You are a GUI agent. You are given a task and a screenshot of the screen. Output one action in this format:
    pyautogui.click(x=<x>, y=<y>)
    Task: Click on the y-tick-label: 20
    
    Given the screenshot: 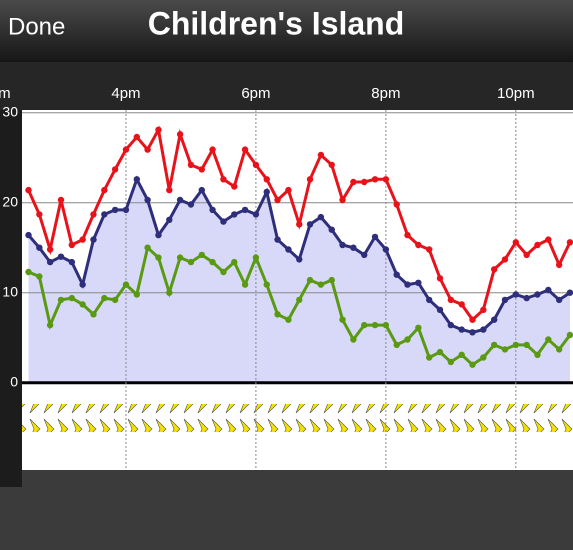 What is the action you would take?
    pyautogui.click(x=10, y=201)
    